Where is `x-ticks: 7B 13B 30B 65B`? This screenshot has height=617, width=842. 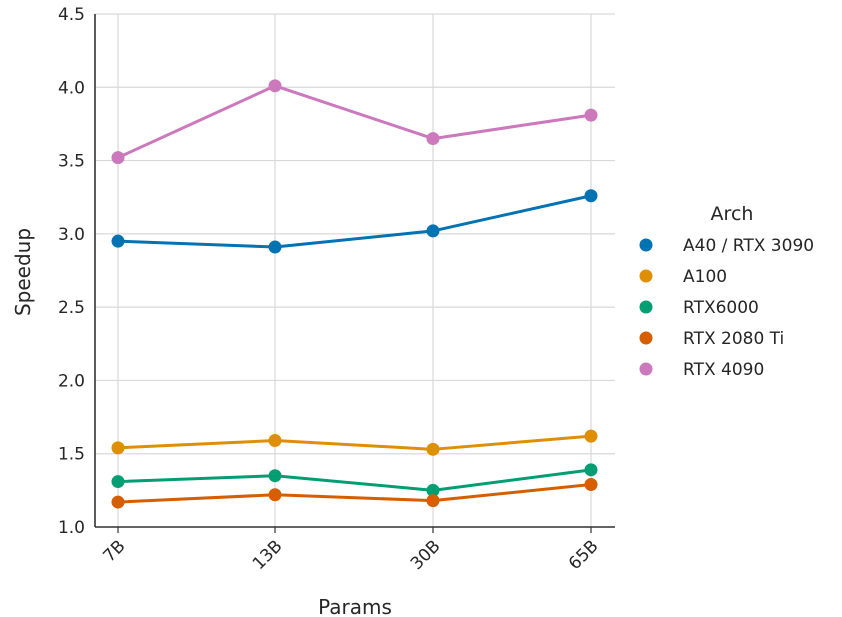 x-ticks: 7B 13B 30B 65B is located at coordinates (351, 550).